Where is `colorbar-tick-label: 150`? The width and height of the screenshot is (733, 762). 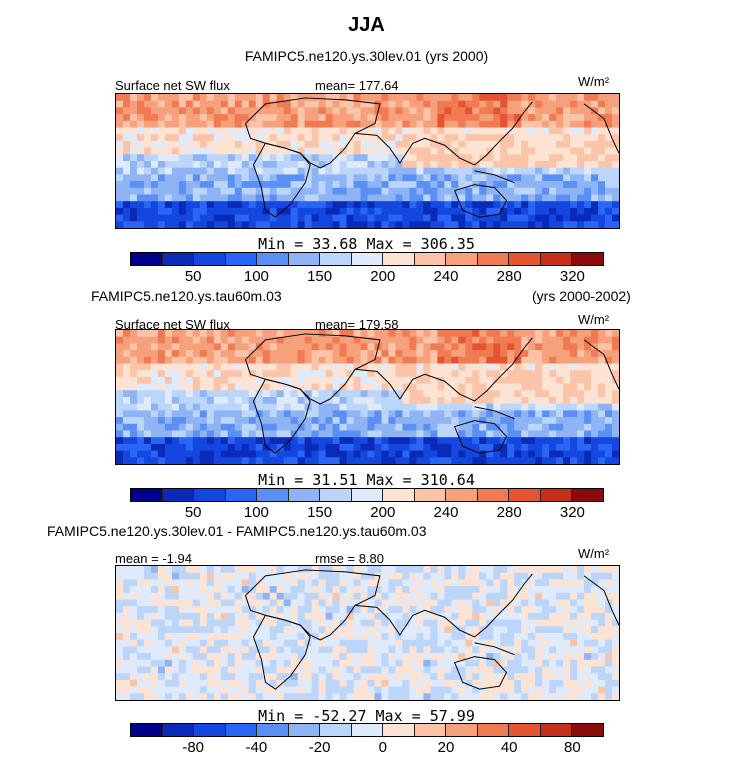
colorbar-tick-label: 150 is located at coordinates (320, 512).